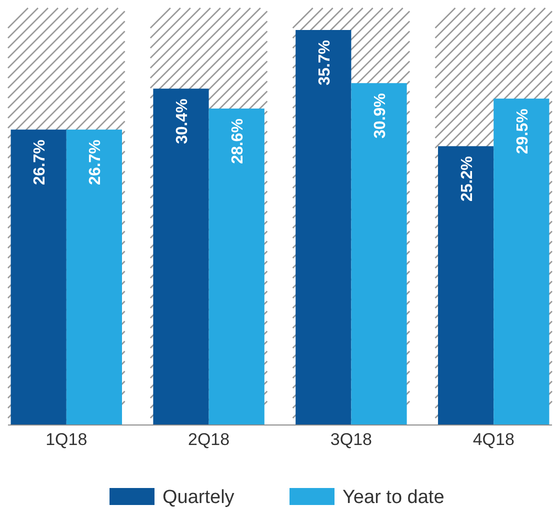  Describe the element at coordinates (523, 131) in the screenshot. I see `data-label: 29.5%` at that location.